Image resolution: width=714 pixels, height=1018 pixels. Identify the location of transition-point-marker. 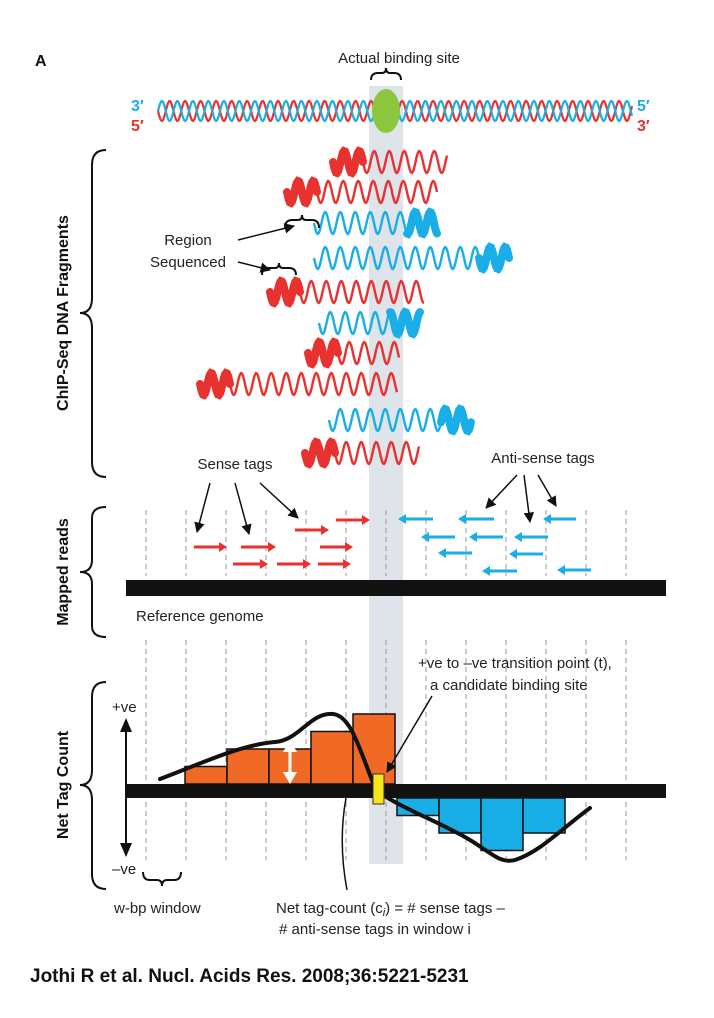
(378, 789).